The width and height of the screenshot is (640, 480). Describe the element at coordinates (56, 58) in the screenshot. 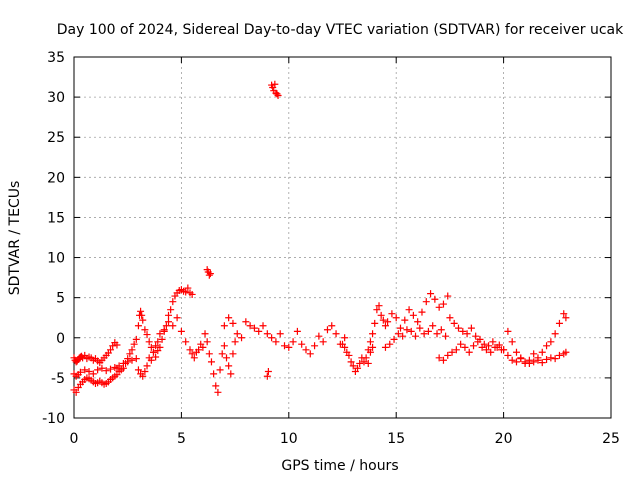

I see `y-tick-label: 35` at that location.